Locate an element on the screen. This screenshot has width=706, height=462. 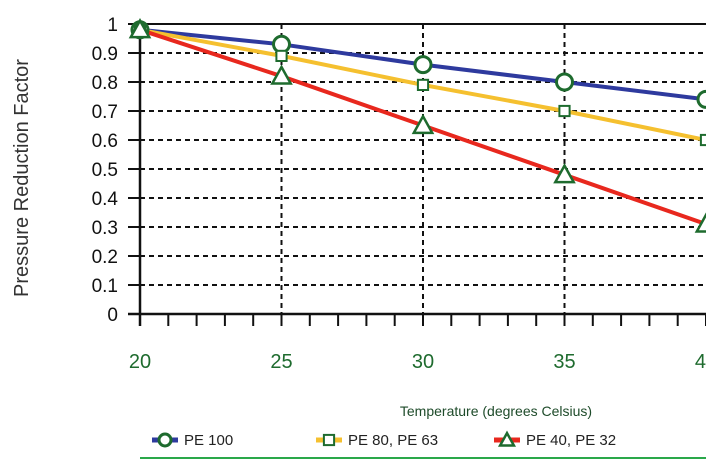
x-tick-label: 20 is located at coordinates (140, 362).